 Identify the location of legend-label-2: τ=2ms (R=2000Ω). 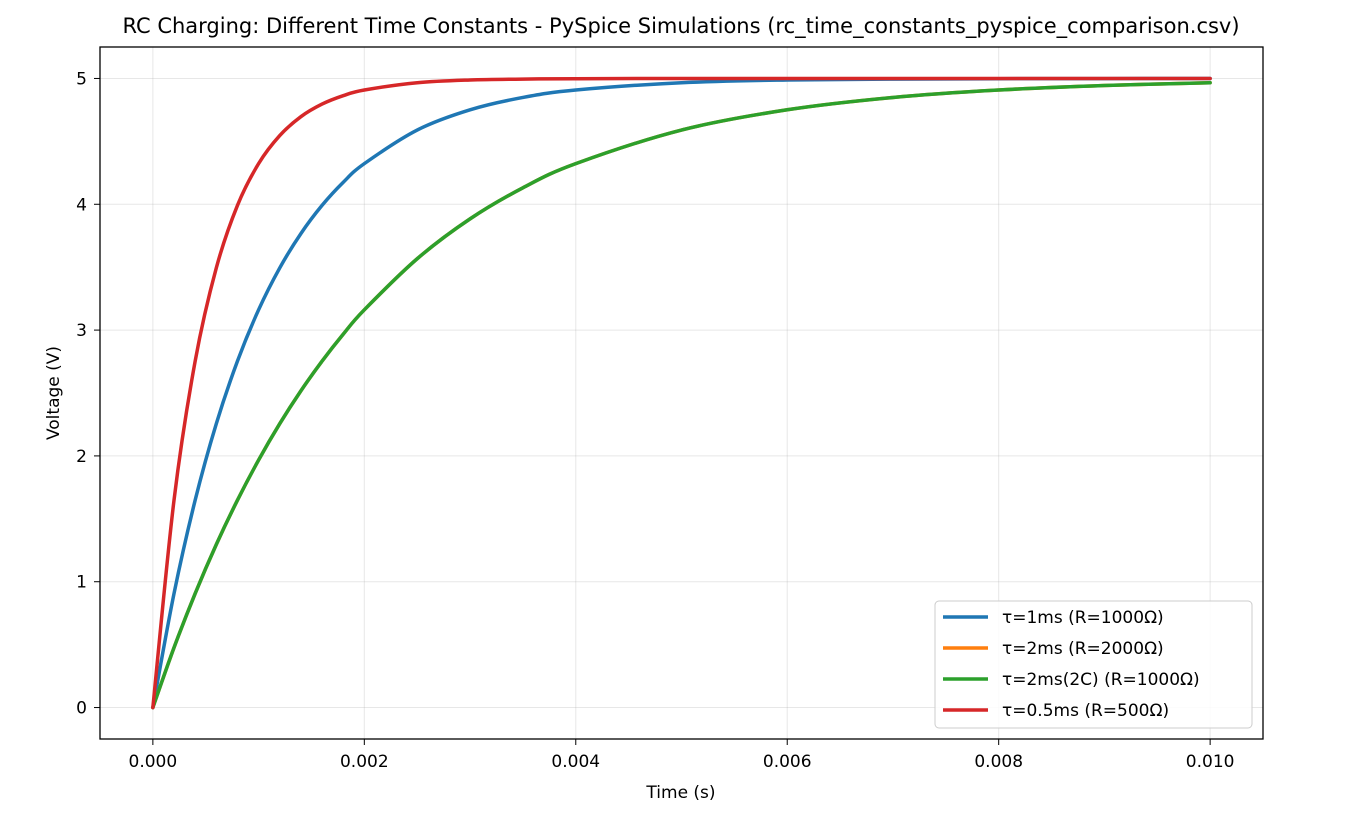
(1083, 649).